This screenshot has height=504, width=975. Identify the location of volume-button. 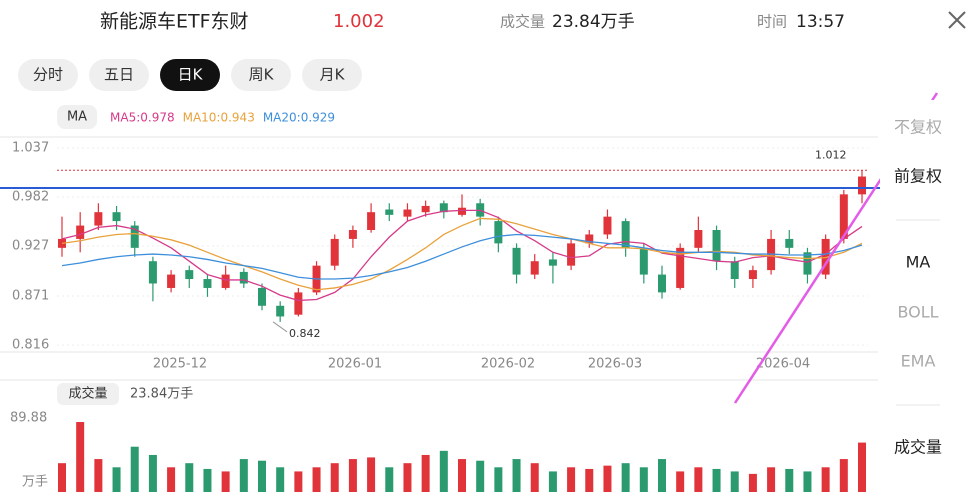
(88, 394).